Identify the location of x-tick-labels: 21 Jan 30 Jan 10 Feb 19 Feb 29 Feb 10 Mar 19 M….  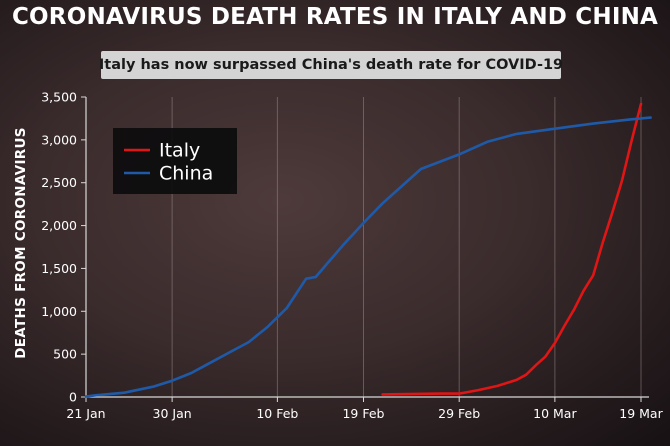
(364, 413).